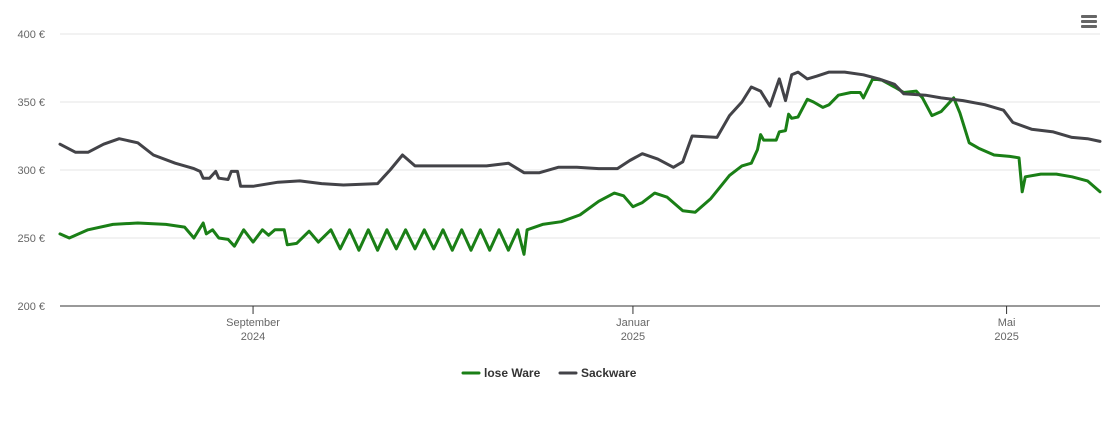  Describe the element at coordinates (31, 35) in the screenshot. I see `y-tick-label: 400 €` at that location.